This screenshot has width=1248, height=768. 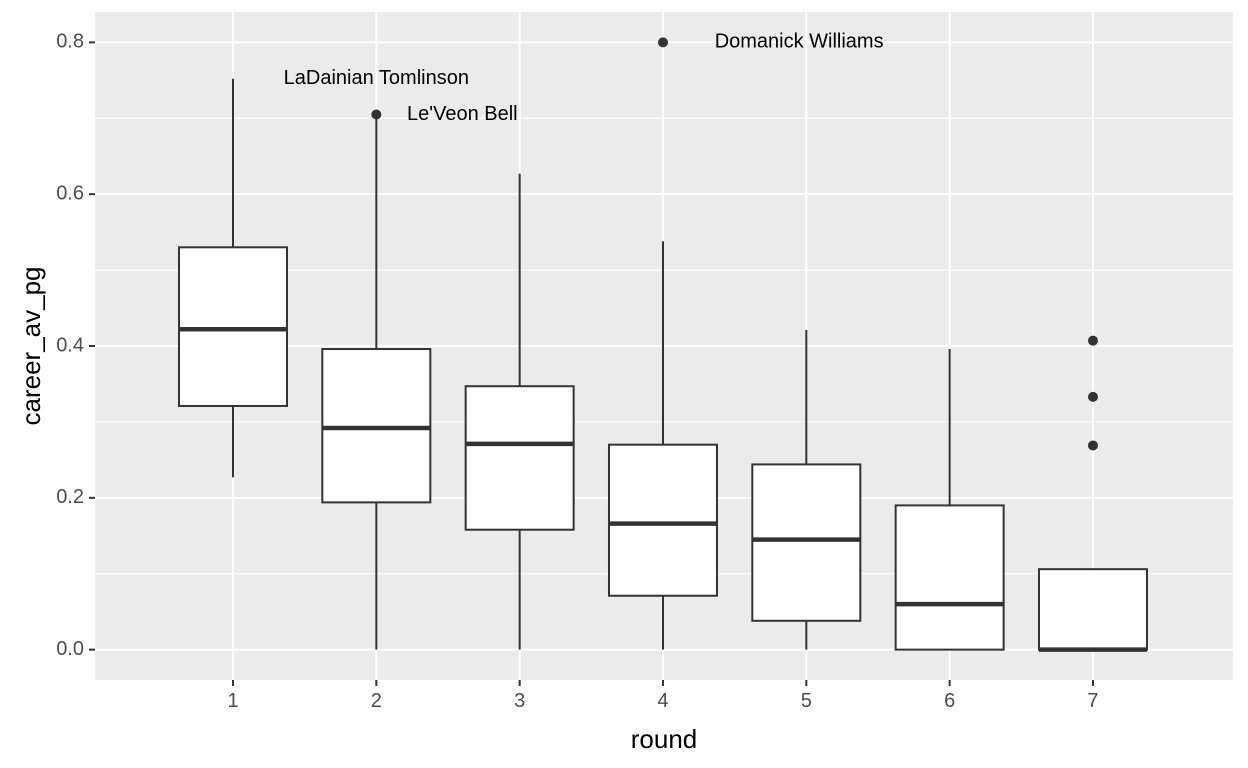 I want to click on x-axis-ticks: 1 2 3 4 5 6 7, so click(x=663, y=696).